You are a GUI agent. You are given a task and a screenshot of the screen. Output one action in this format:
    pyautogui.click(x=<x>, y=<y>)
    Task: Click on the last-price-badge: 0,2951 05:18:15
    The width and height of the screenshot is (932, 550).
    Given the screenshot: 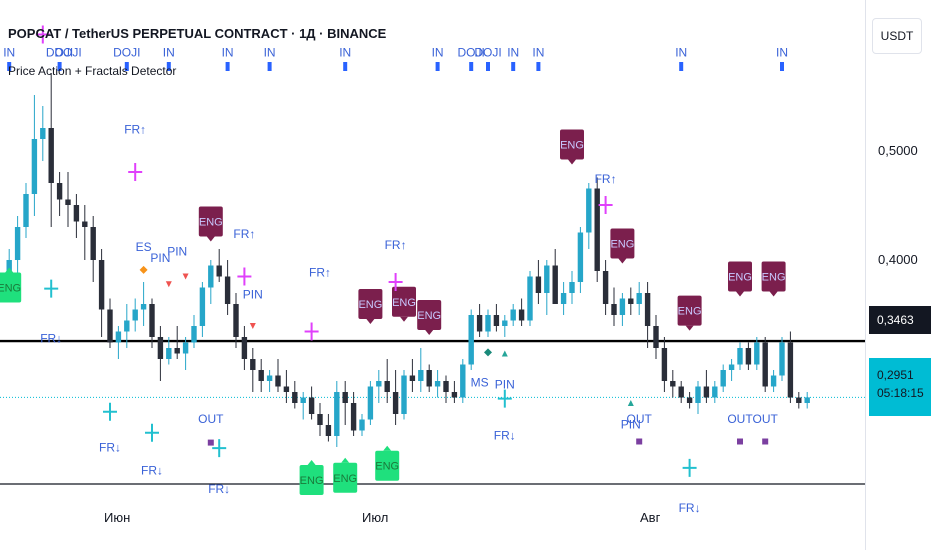 What is the action you would take?
    pyautogui.click(x=900, y=387)
    